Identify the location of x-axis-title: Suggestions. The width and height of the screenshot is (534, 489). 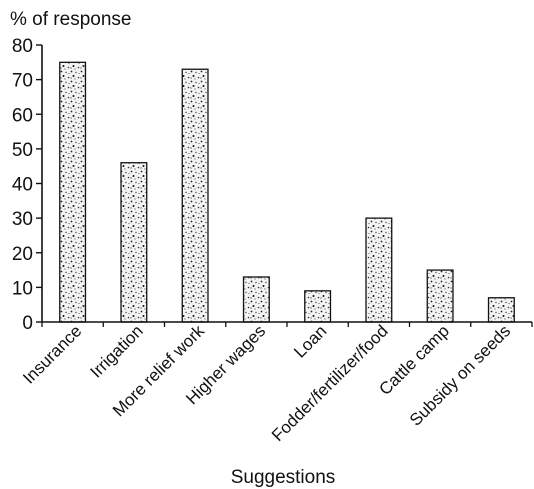
(283, 477).